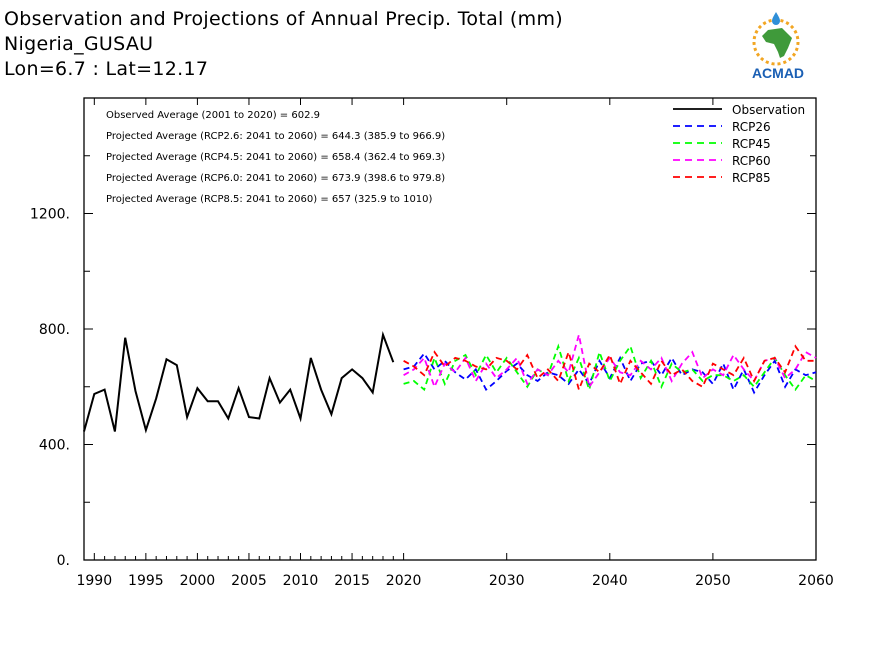  I want to click on series-line-rcp60, so click(610, 362).